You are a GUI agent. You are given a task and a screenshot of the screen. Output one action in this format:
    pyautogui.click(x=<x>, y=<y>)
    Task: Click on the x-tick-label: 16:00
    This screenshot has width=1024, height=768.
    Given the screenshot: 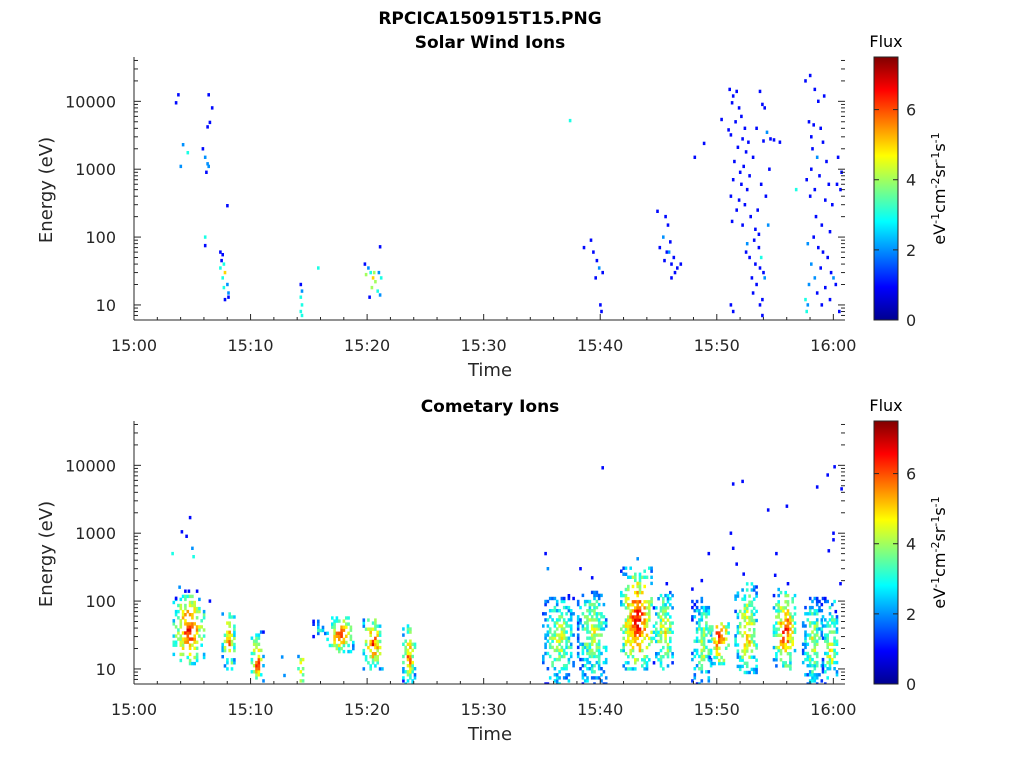 What is the action you would take?
    pyautogui.click(x=833, y=709)
    